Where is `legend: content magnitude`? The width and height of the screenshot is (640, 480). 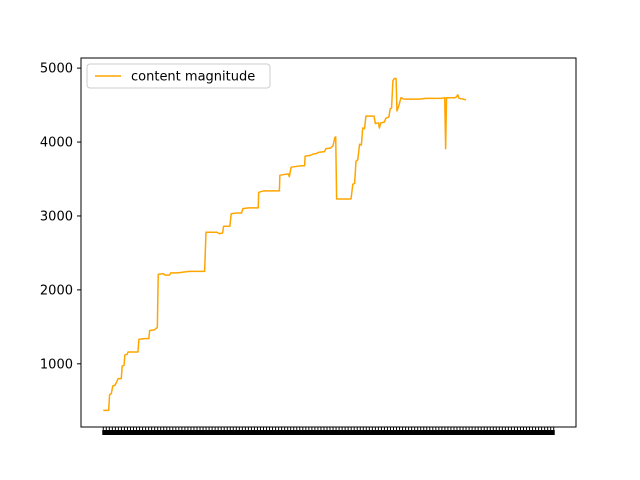
legend: content magnitude is located at coordinates (178, 76).